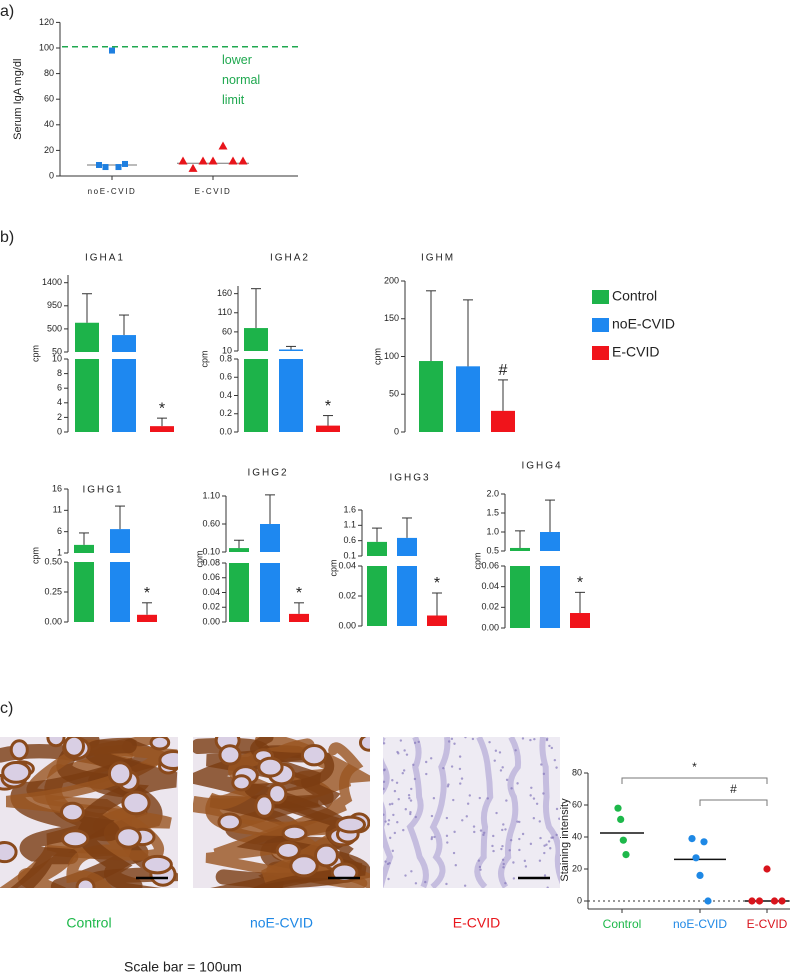 The image size is (800, 973). I want to click on y-tick-label: 0.1, so click(349, 555).